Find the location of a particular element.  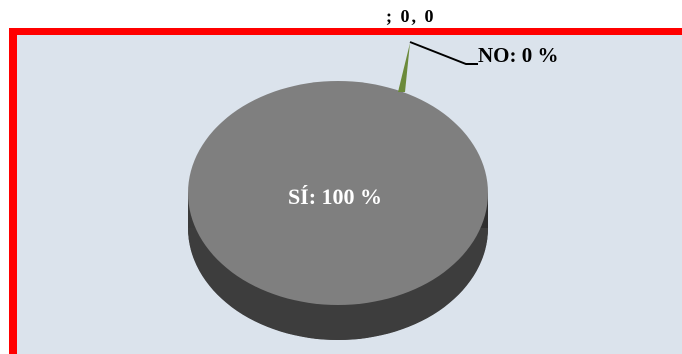

leader-line-no is located at coordinates (443, 53).